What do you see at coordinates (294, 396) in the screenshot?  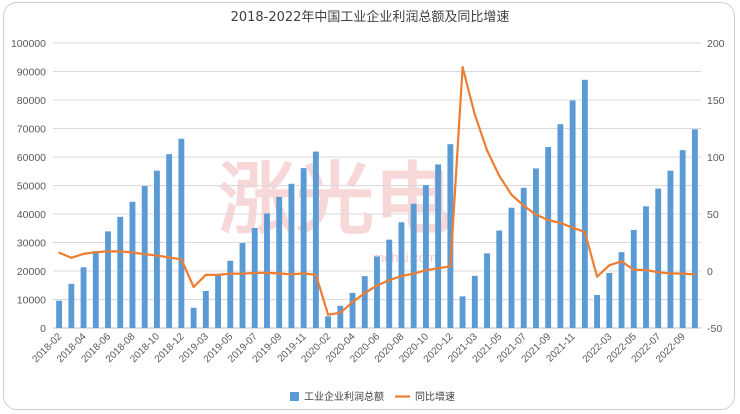 I see `legend-bar-swatch` at bounding box center [294, 396].